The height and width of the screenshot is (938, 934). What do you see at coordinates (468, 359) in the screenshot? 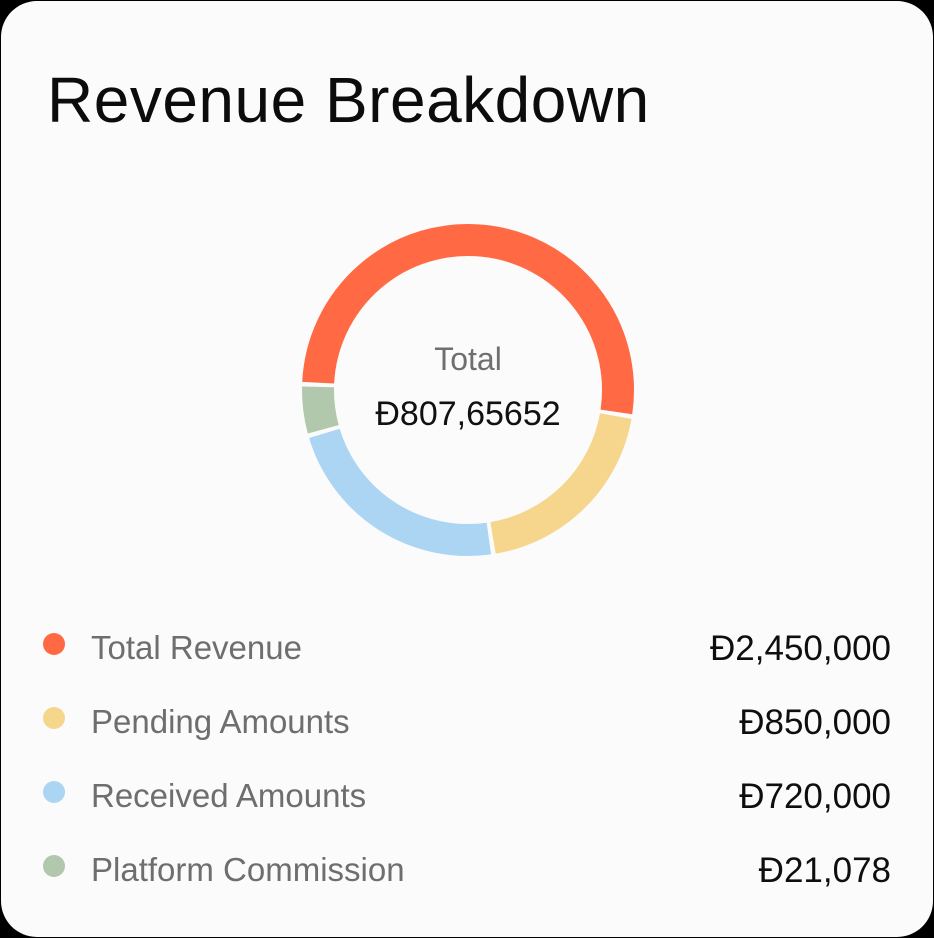
I see `donut-center-label: Total` at bounding box center [468, 359].